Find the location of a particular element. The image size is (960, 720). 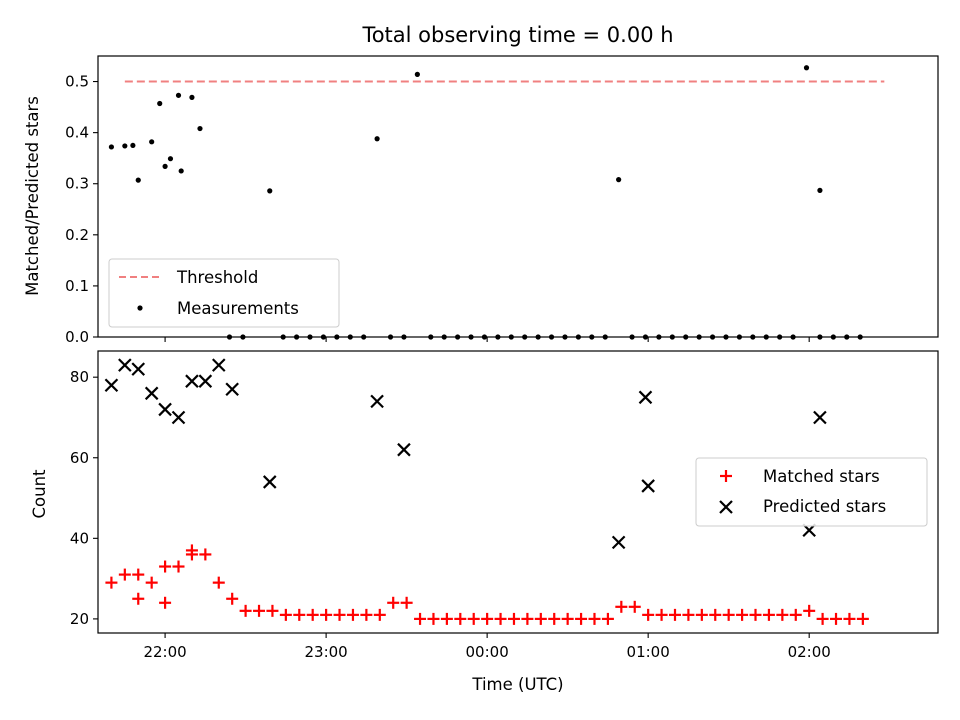

bottom-y-axis-label: Count is located at coordinates (39, 494).